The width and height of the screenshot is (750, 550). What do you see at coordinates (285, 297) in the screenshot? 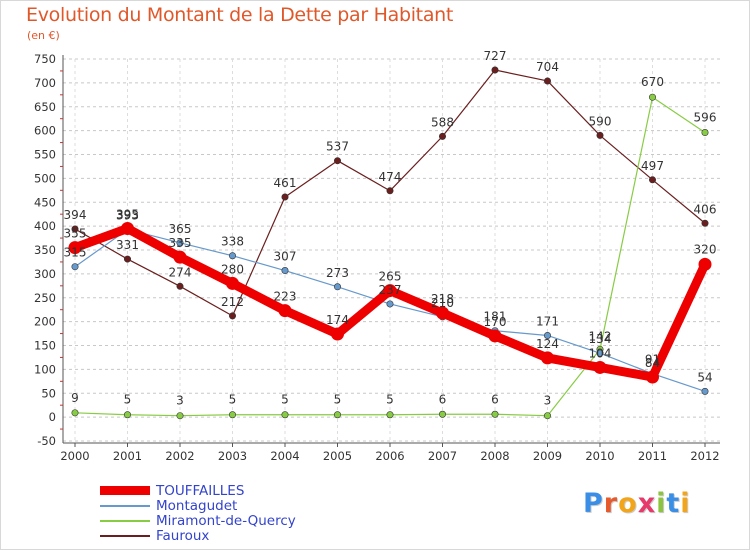
I see `data-label-touffailles: 223` at bounding box center [285, 297].